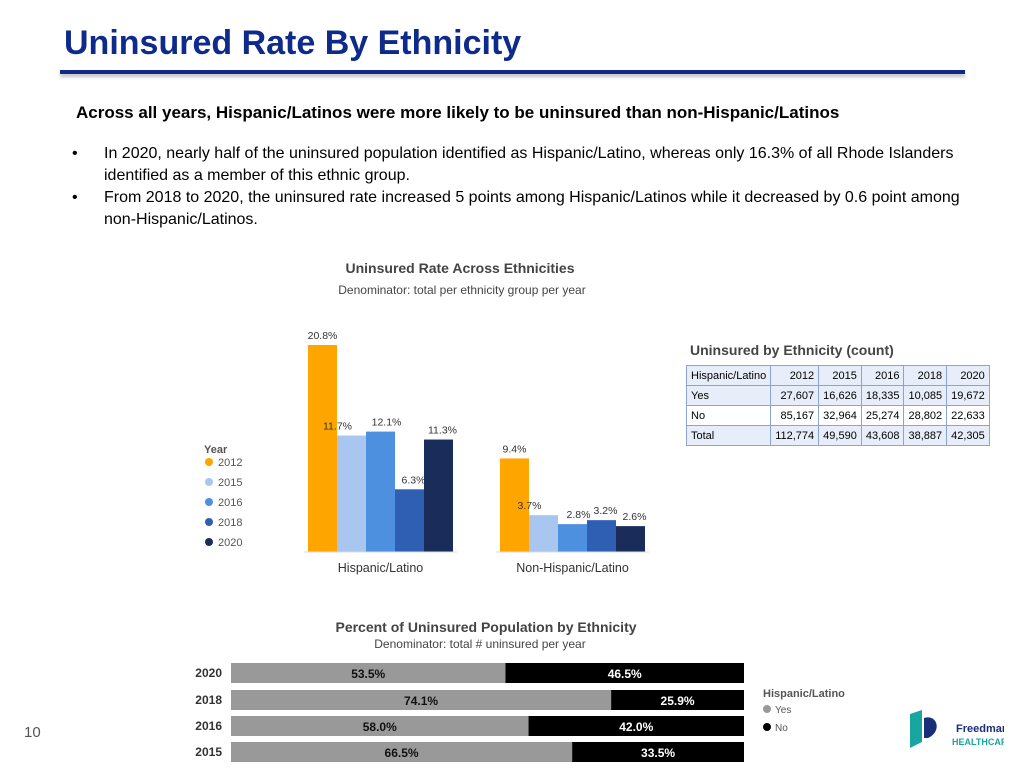 The width and height of the screenshot is (1024, 768). What do you see at coordinates (840, 415) in the screenshot?
I see `table-cell: 32,964` at bounding box center [840, 415].